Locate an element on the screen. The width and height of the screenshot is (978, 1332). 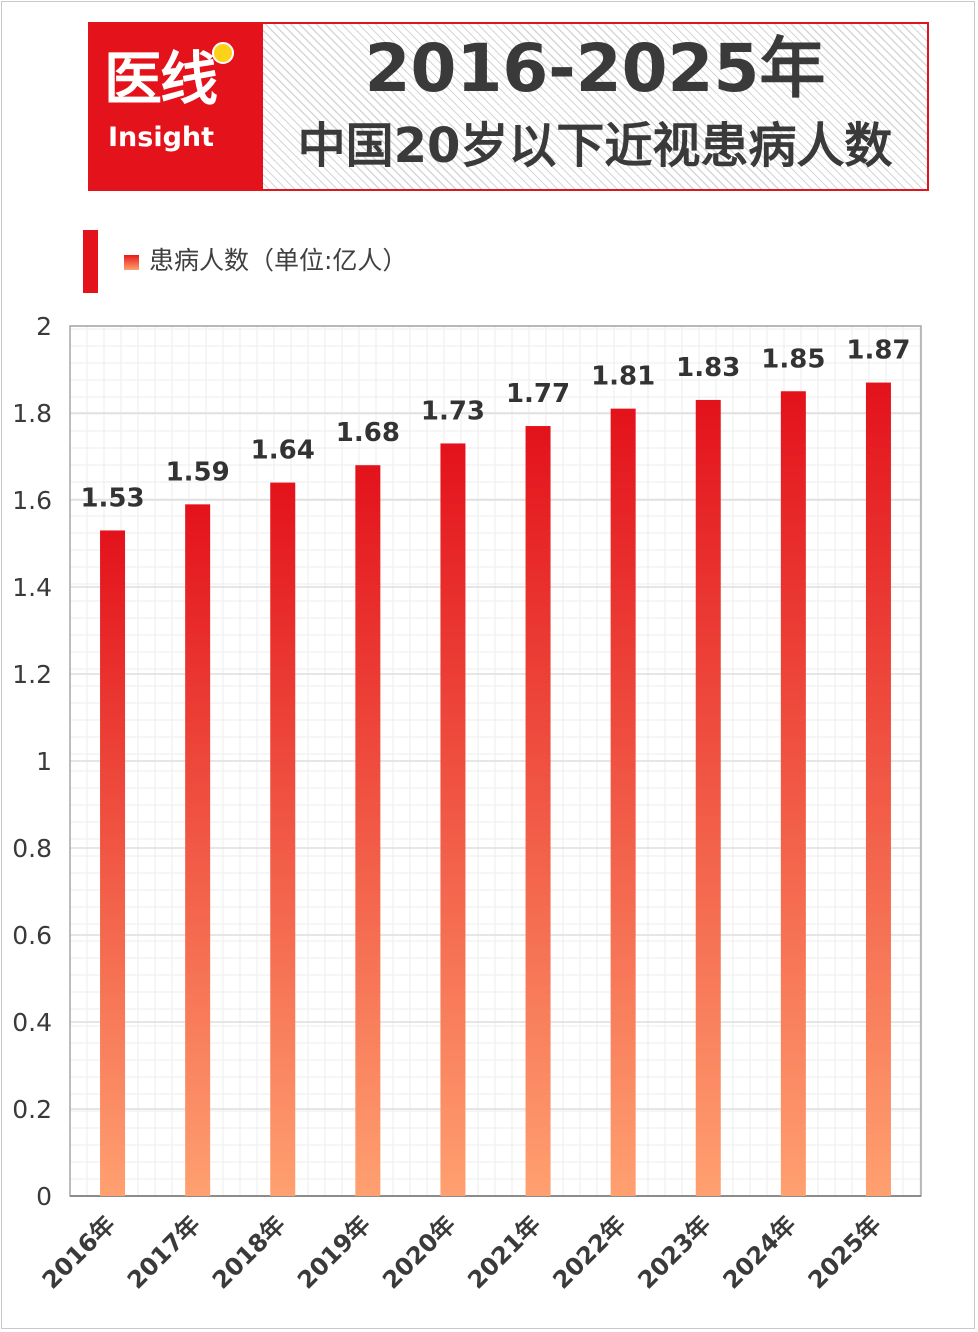
y-tick-label: 1.8 is located at coordinates (32, 413).